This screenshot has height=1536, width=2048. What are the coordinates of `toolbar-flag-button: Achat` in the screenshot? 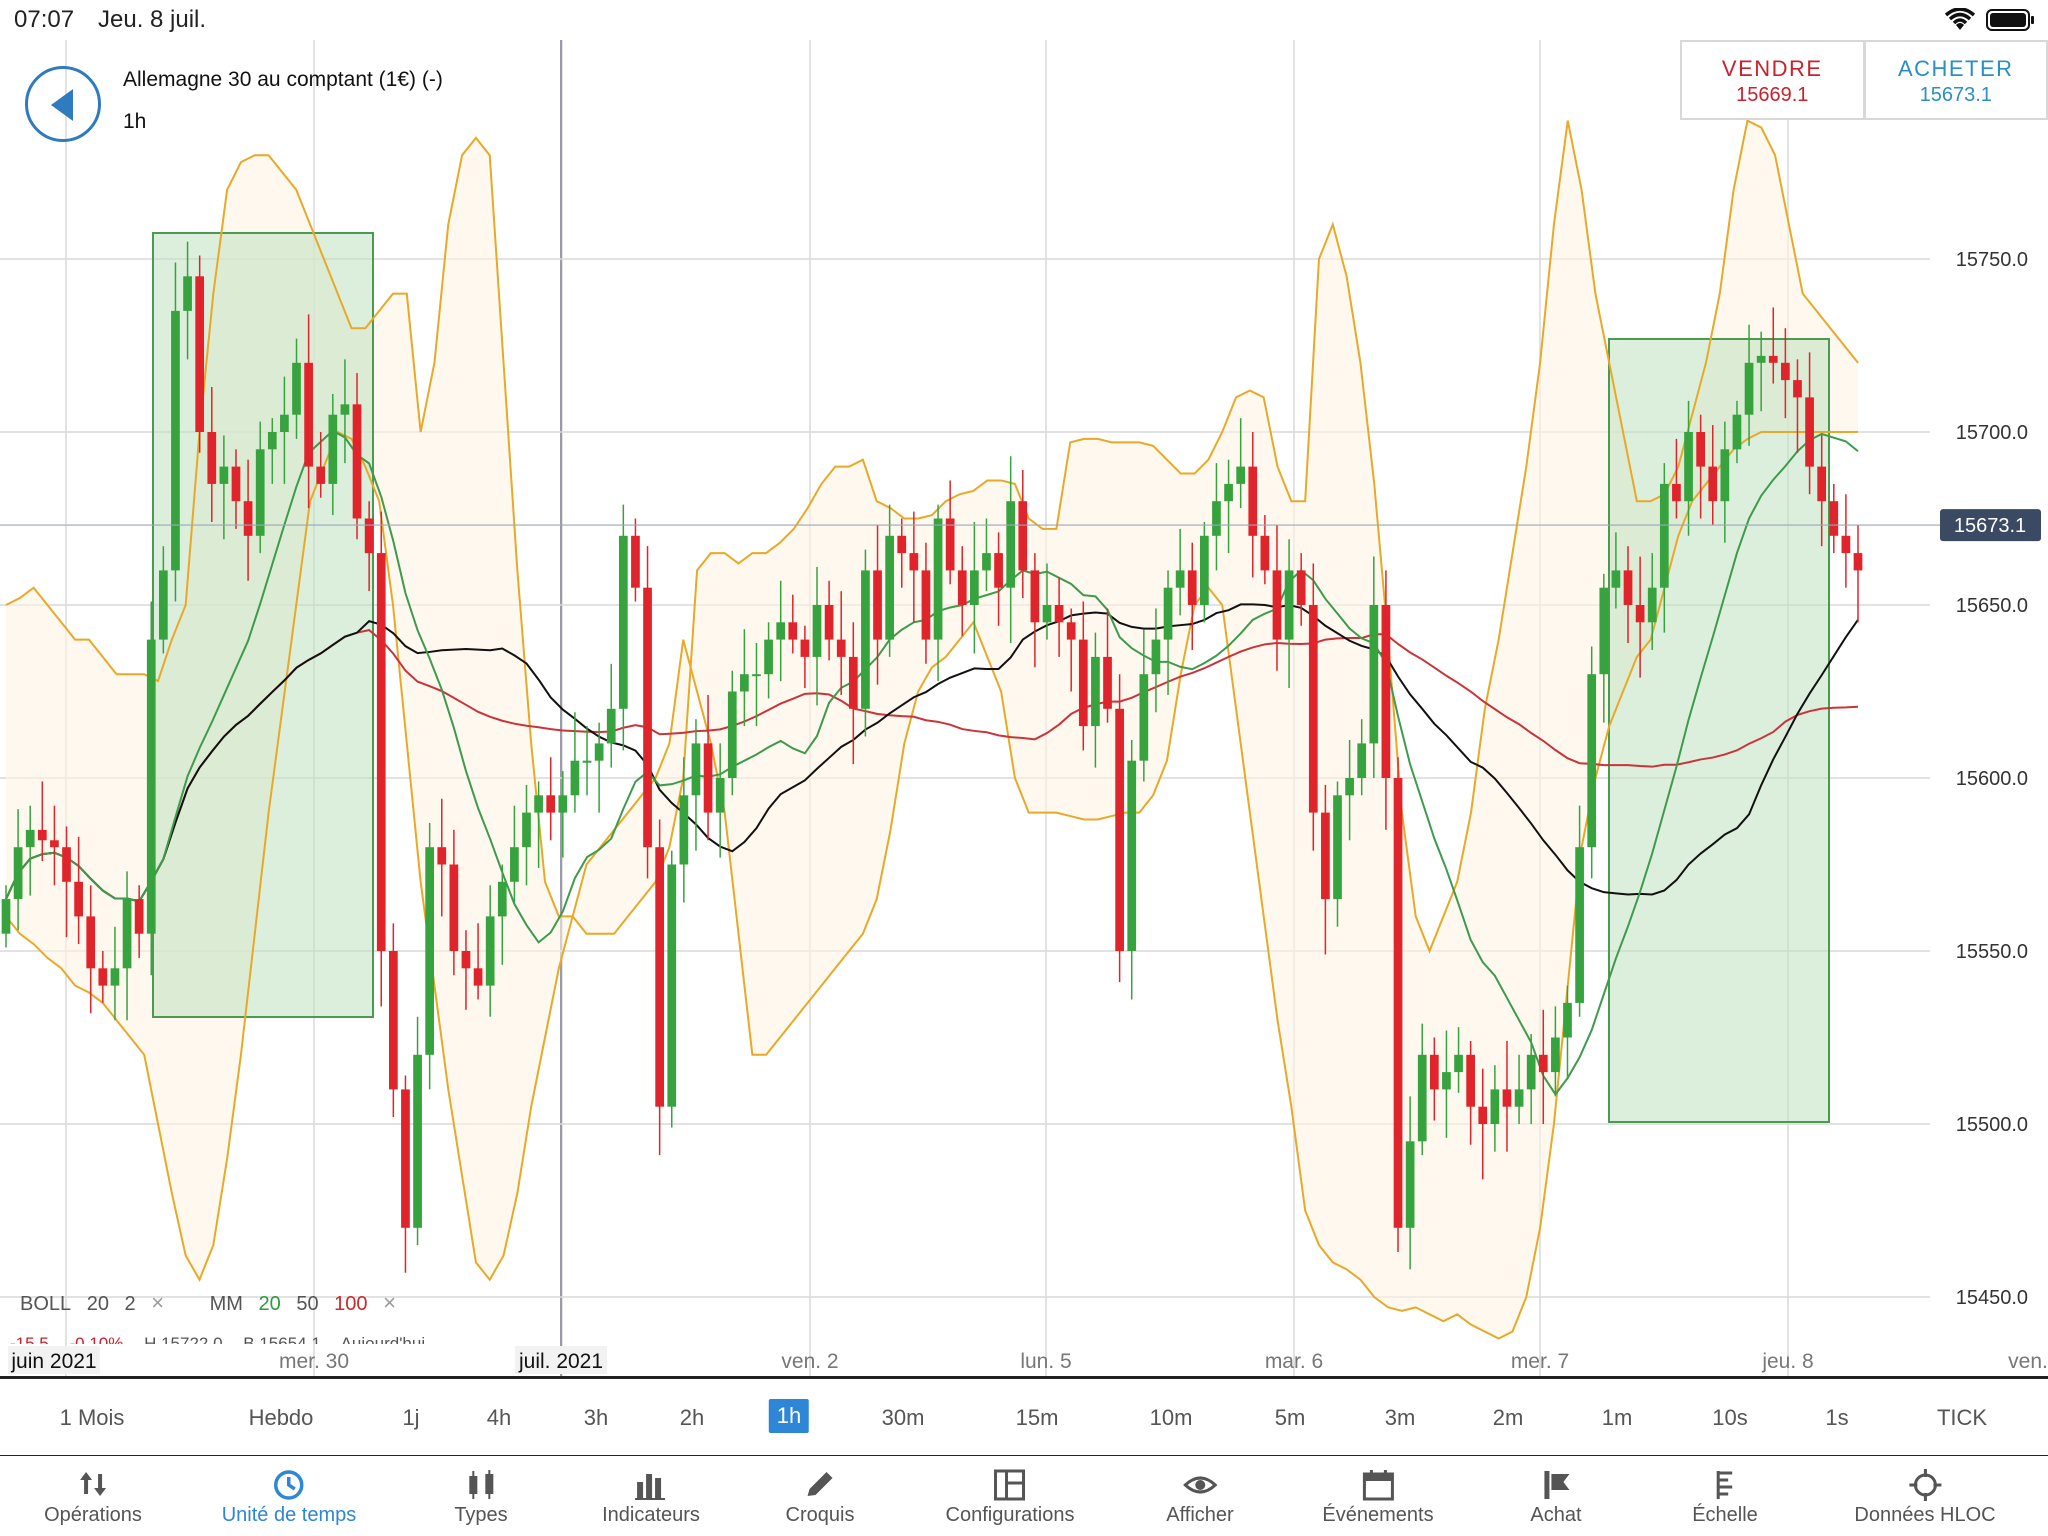 It's located at (1556, 1496).